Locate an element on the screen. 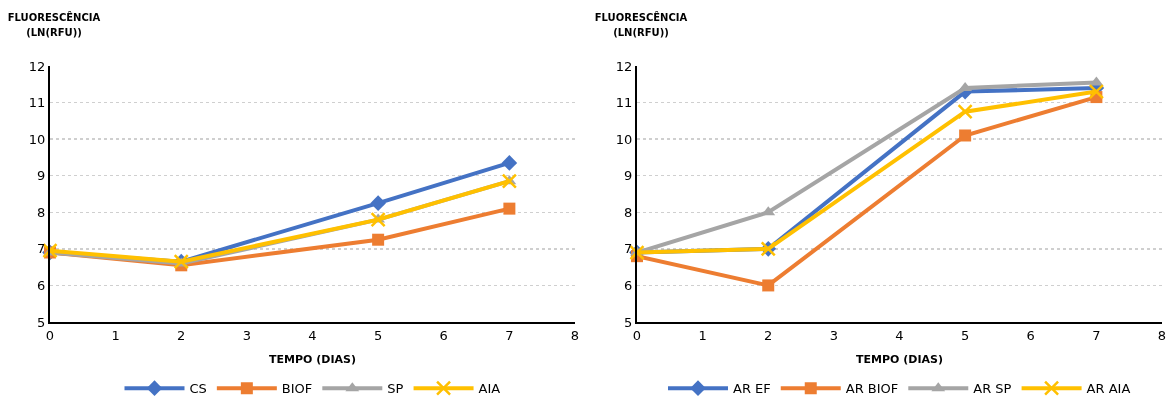 The height and width of the screenshot is (418, 1174). legend-label: AIA is located at coordinates (489, 389).